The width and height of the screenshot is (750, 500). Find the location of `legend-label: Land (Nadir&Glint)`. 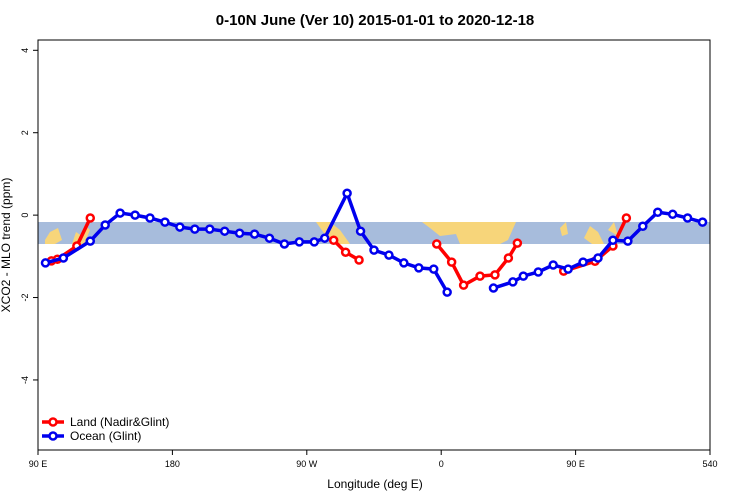

legend-label: Land (Nadir&Glint) is located at coordinates (119, 422).